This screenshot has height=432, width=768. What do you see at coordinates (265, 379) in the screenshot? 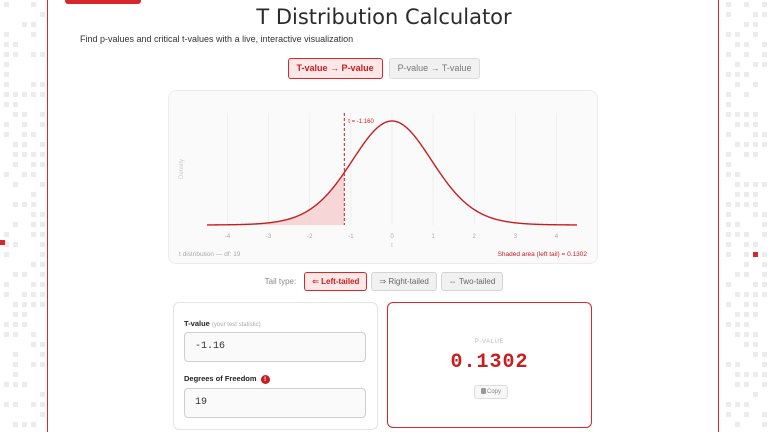
I see `info-icon: !` at bounding box center [265, 379].